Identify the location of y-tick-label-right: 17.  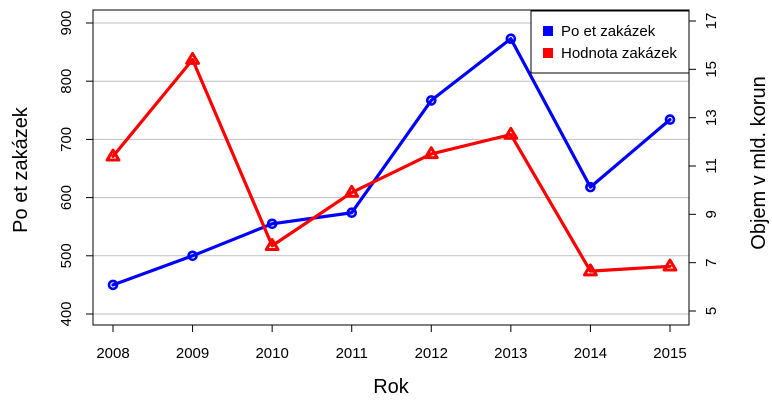
(711, 21).